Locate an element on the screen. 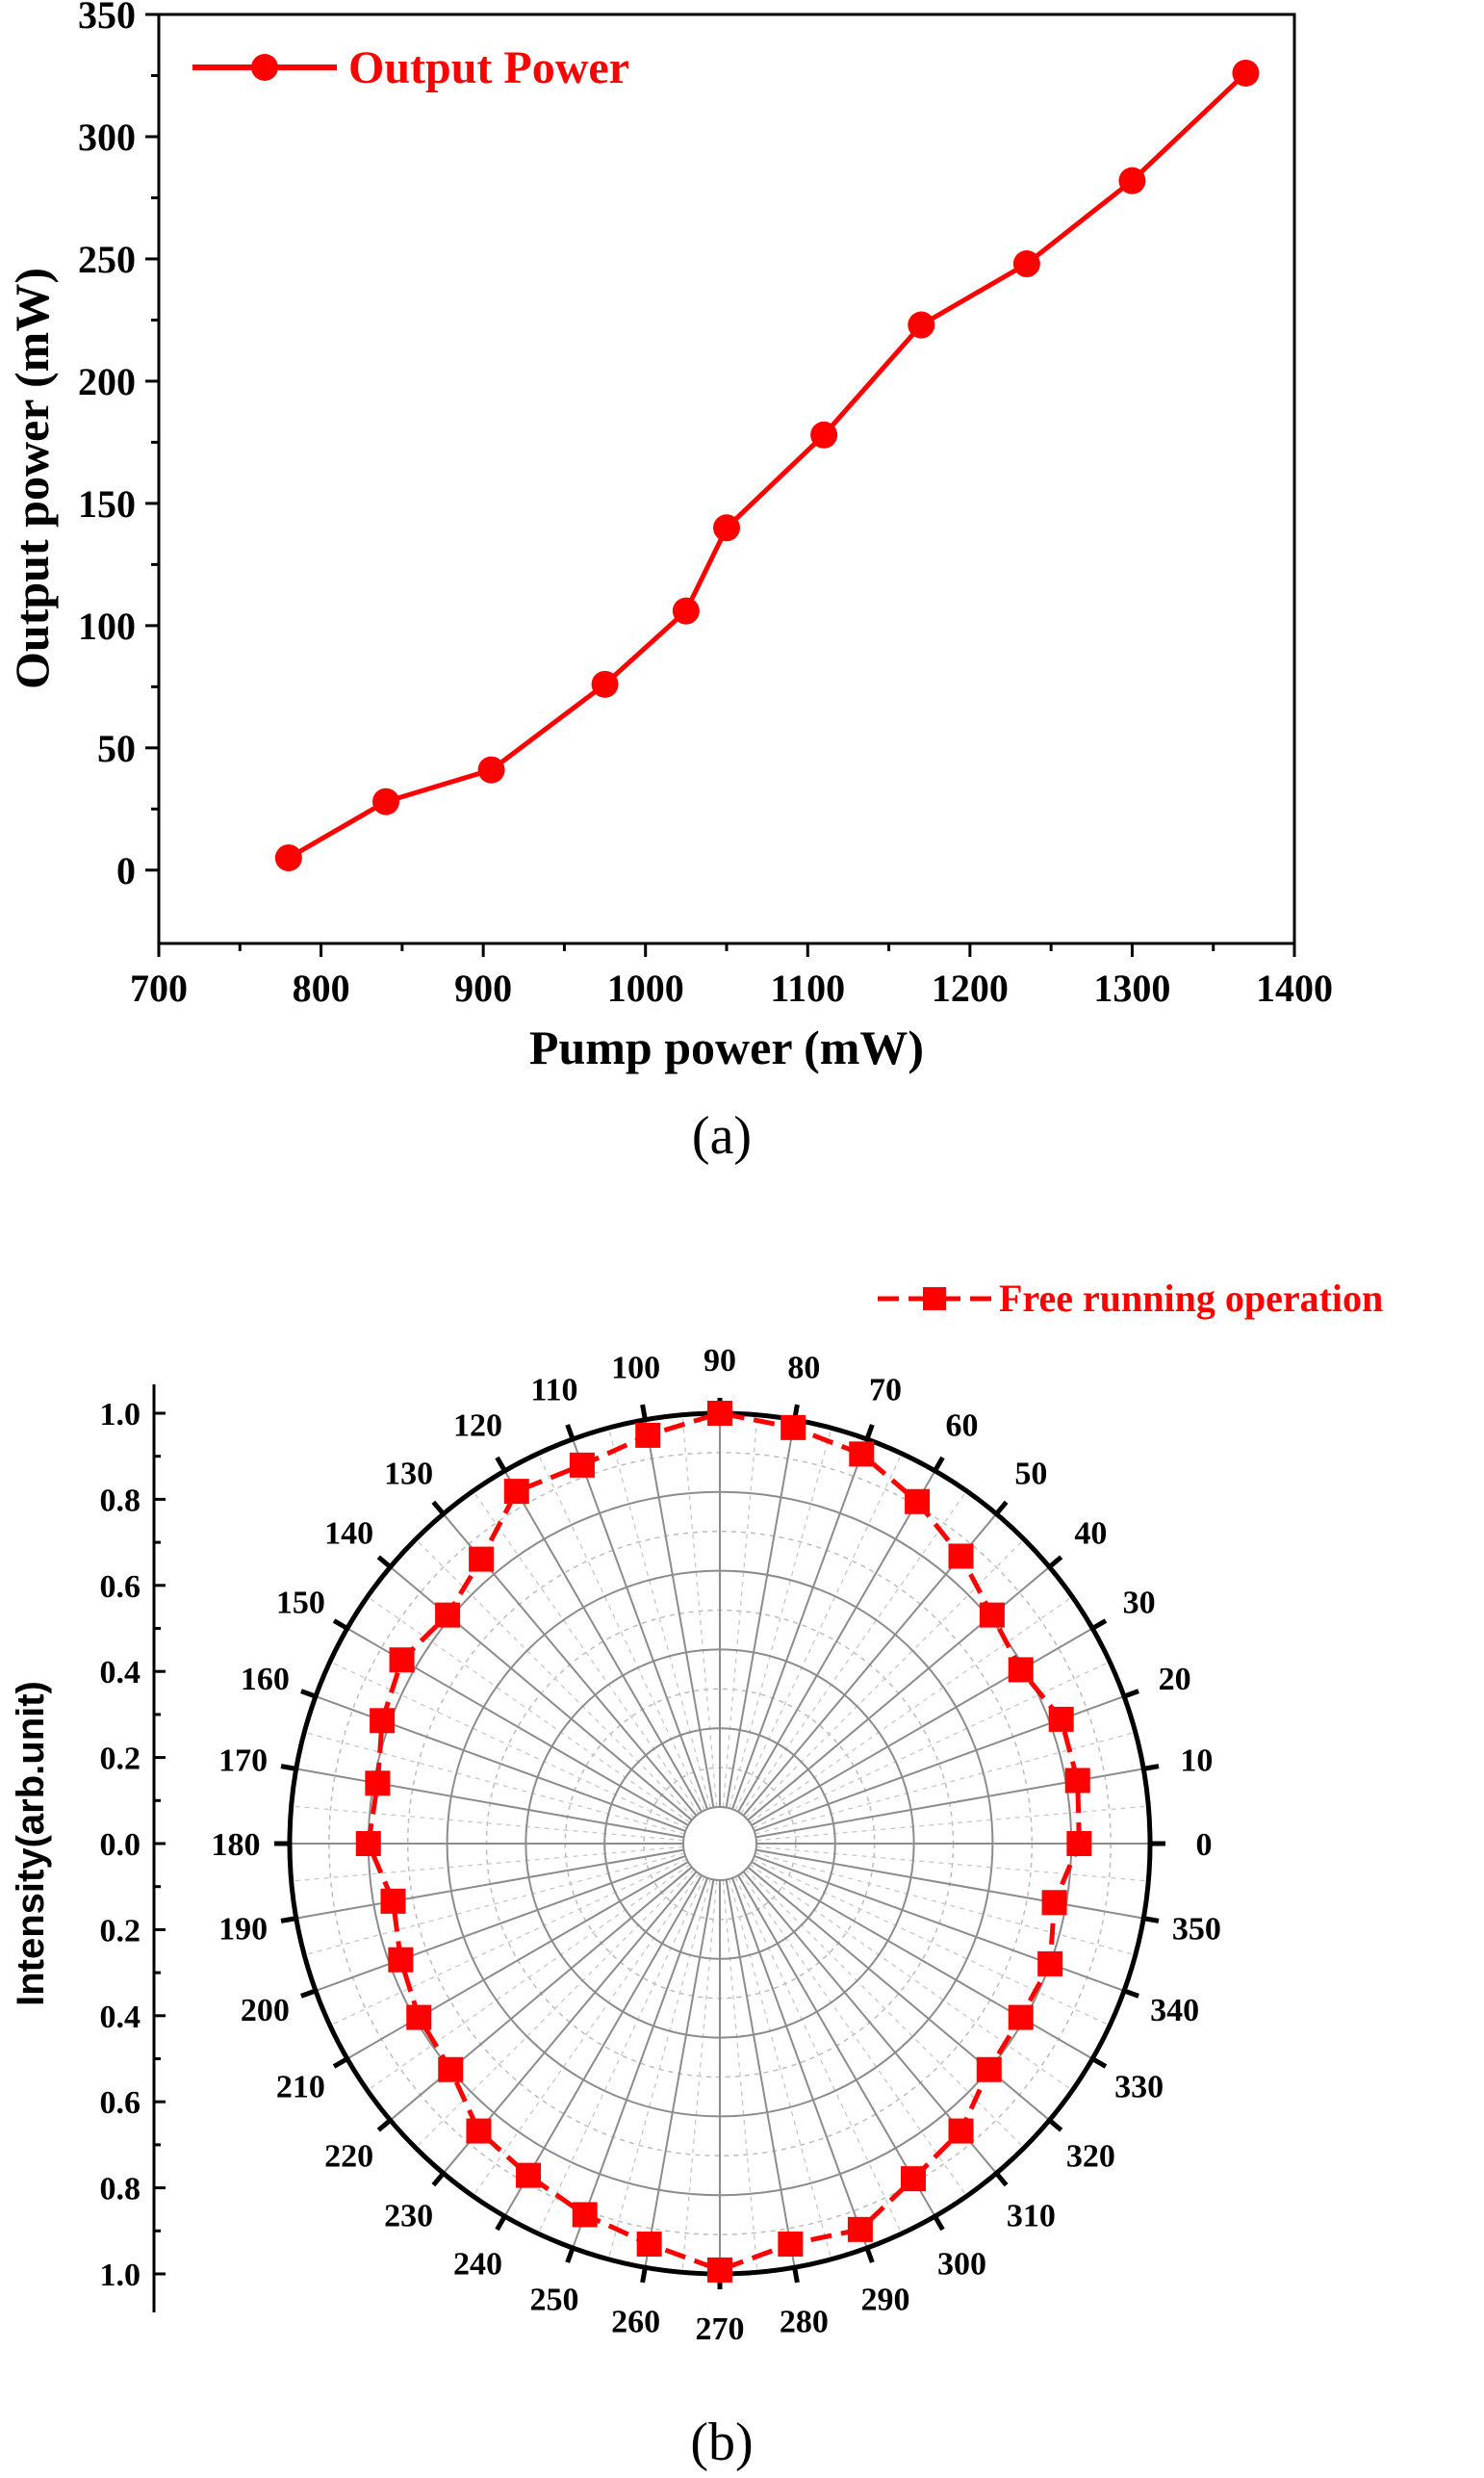  angle-tick-label: 110 is located at coordinates (553, 1389).